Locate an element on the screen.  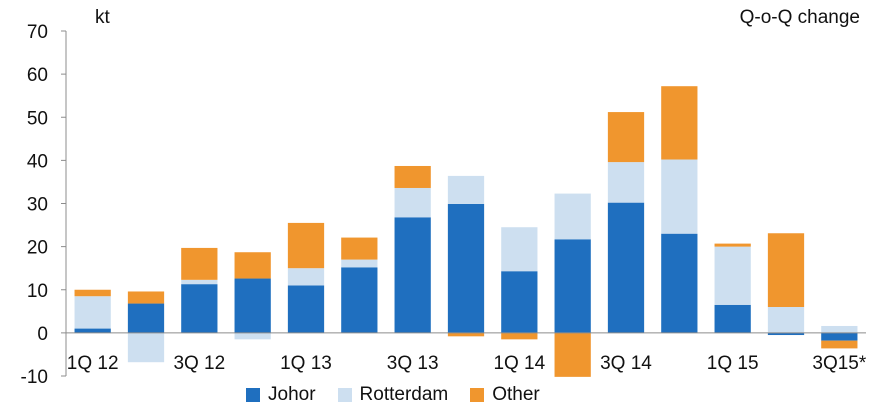
legend-swatch-other is located at coordinates (477, 395).